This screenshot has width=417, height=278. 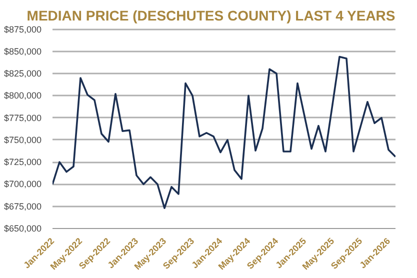 I want to click on y-tick-label: $650,000, so click(x=23, y=229).